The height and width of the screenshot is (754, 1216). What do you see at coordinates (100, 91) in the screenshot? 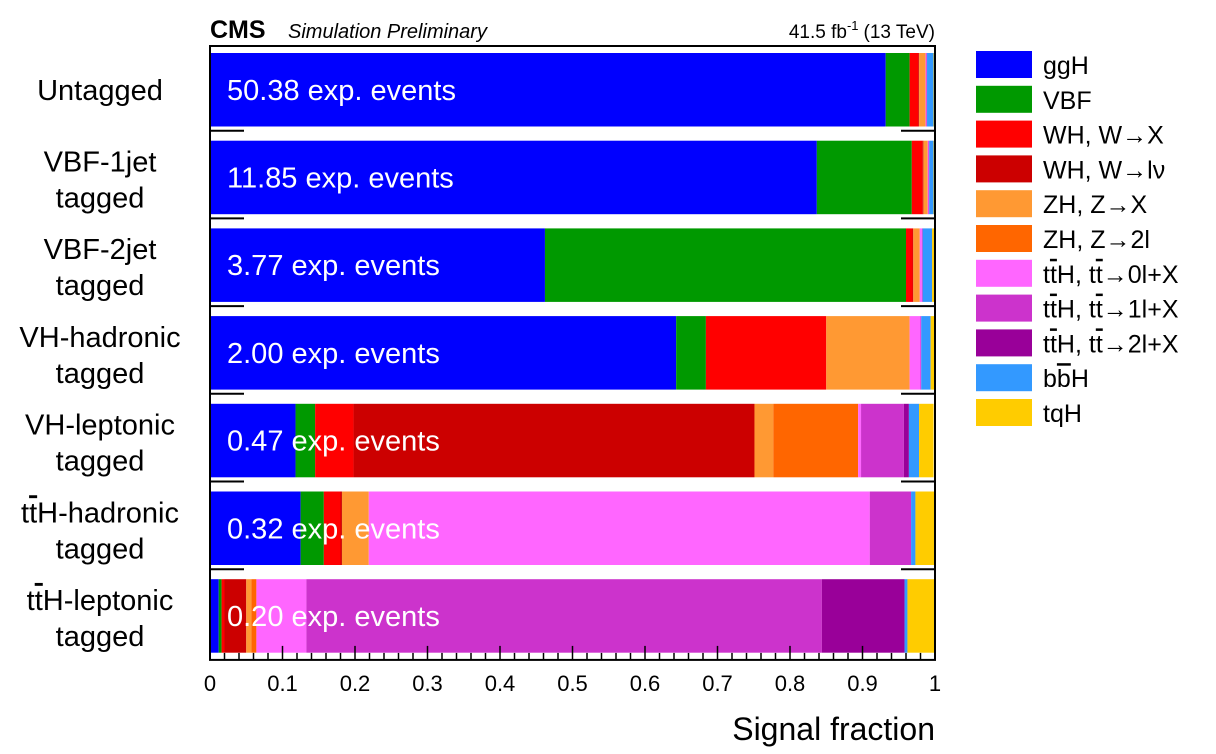
I see `category-label: Untagged` at bounding box center [100, 91].